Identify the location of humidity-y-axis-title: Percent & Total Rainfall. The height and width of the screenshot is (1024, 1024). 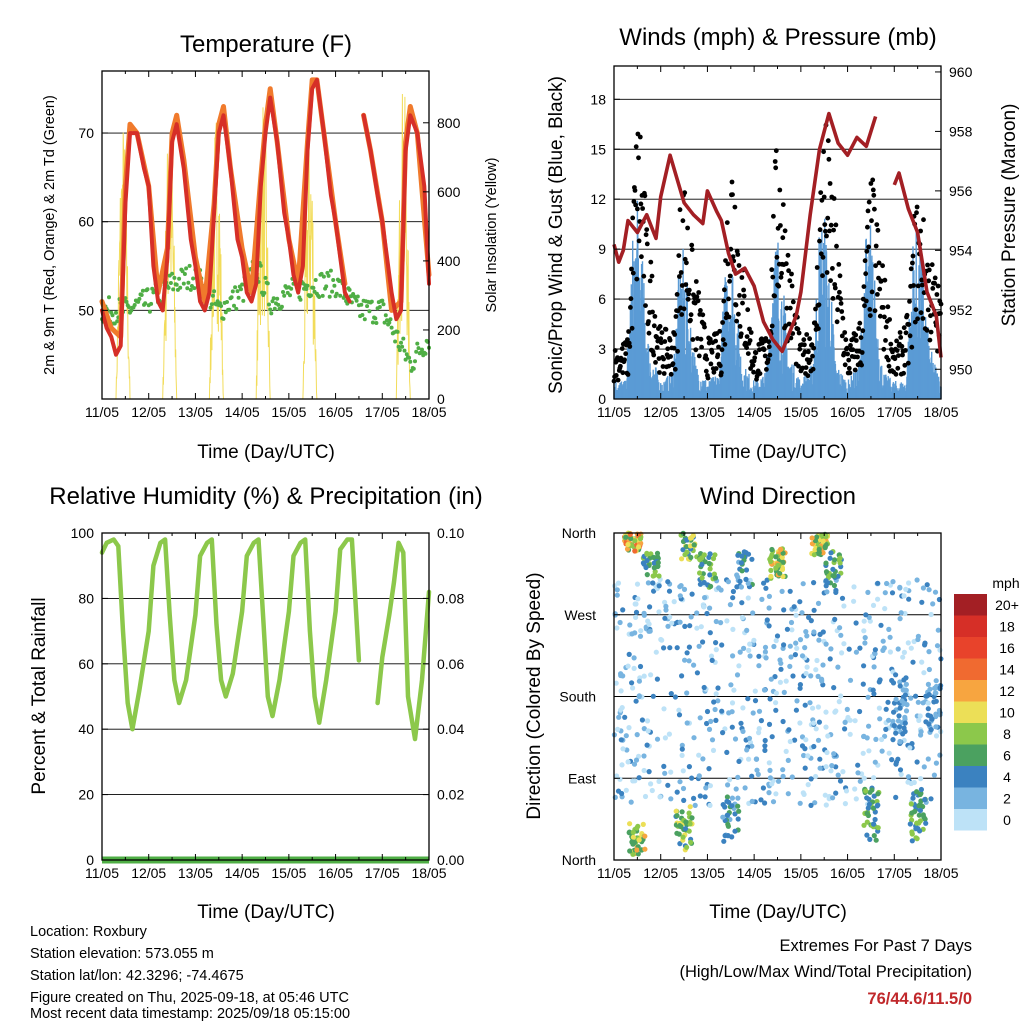
(39, 695).